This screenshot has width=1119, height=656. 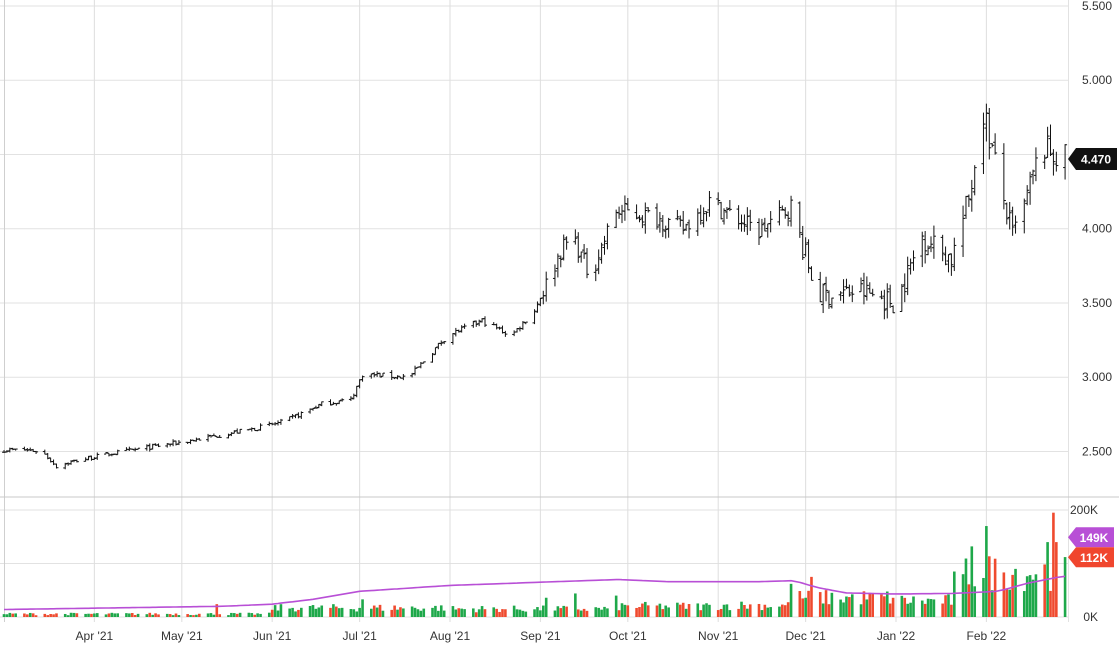 I want to click on month-tick-label: Jan '22, so click(x=896, y=636).